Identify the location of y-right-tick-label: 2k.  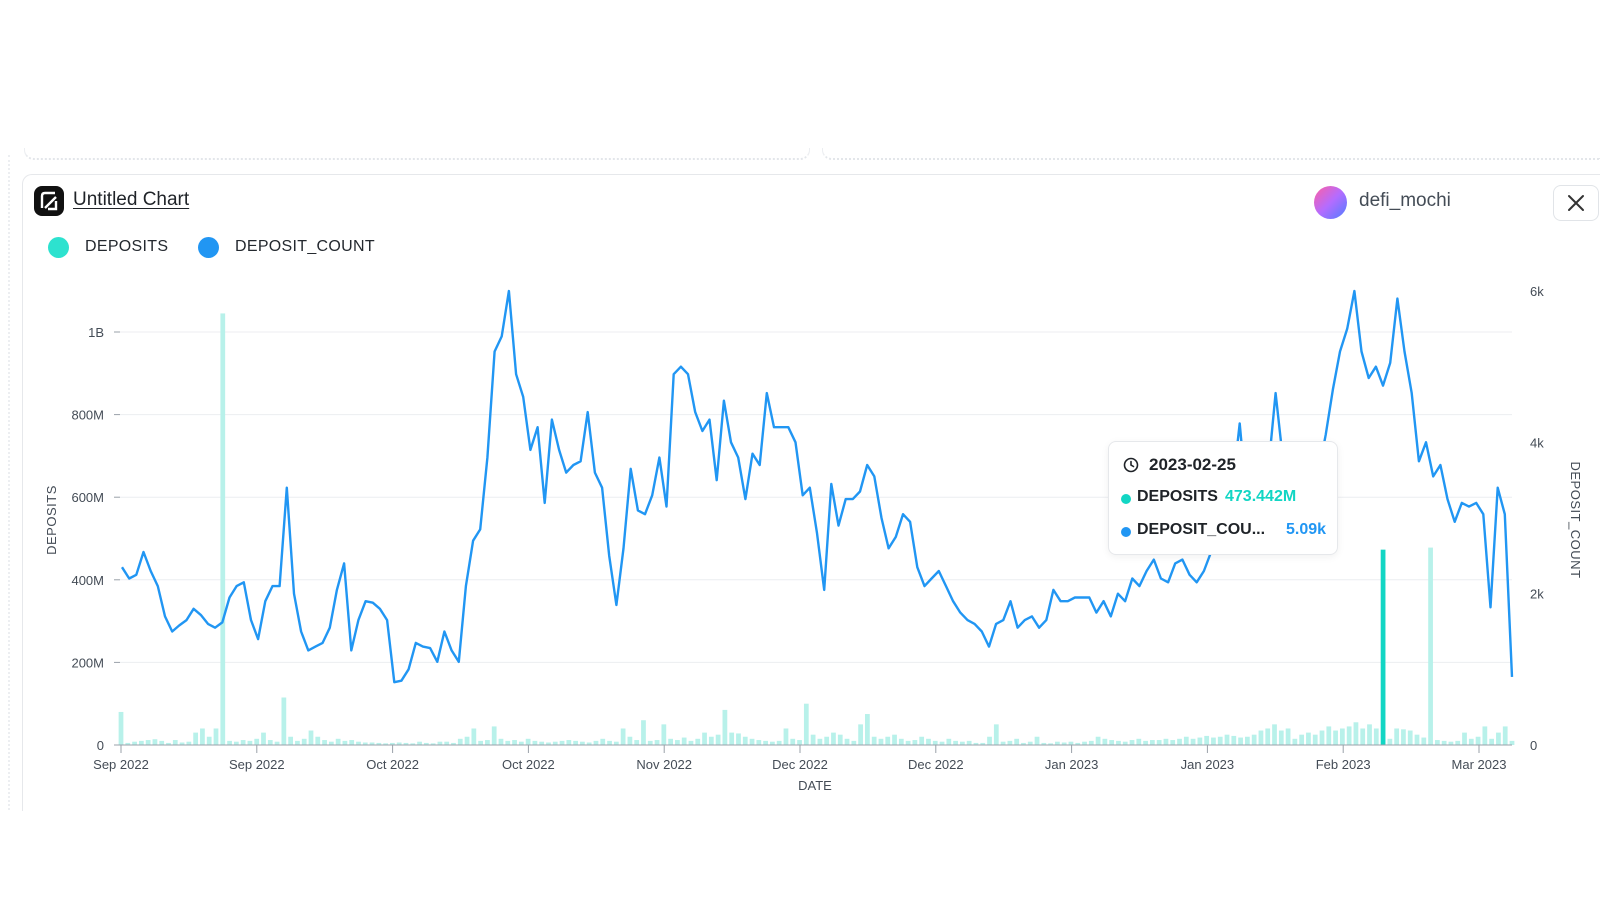
(1537, 594).